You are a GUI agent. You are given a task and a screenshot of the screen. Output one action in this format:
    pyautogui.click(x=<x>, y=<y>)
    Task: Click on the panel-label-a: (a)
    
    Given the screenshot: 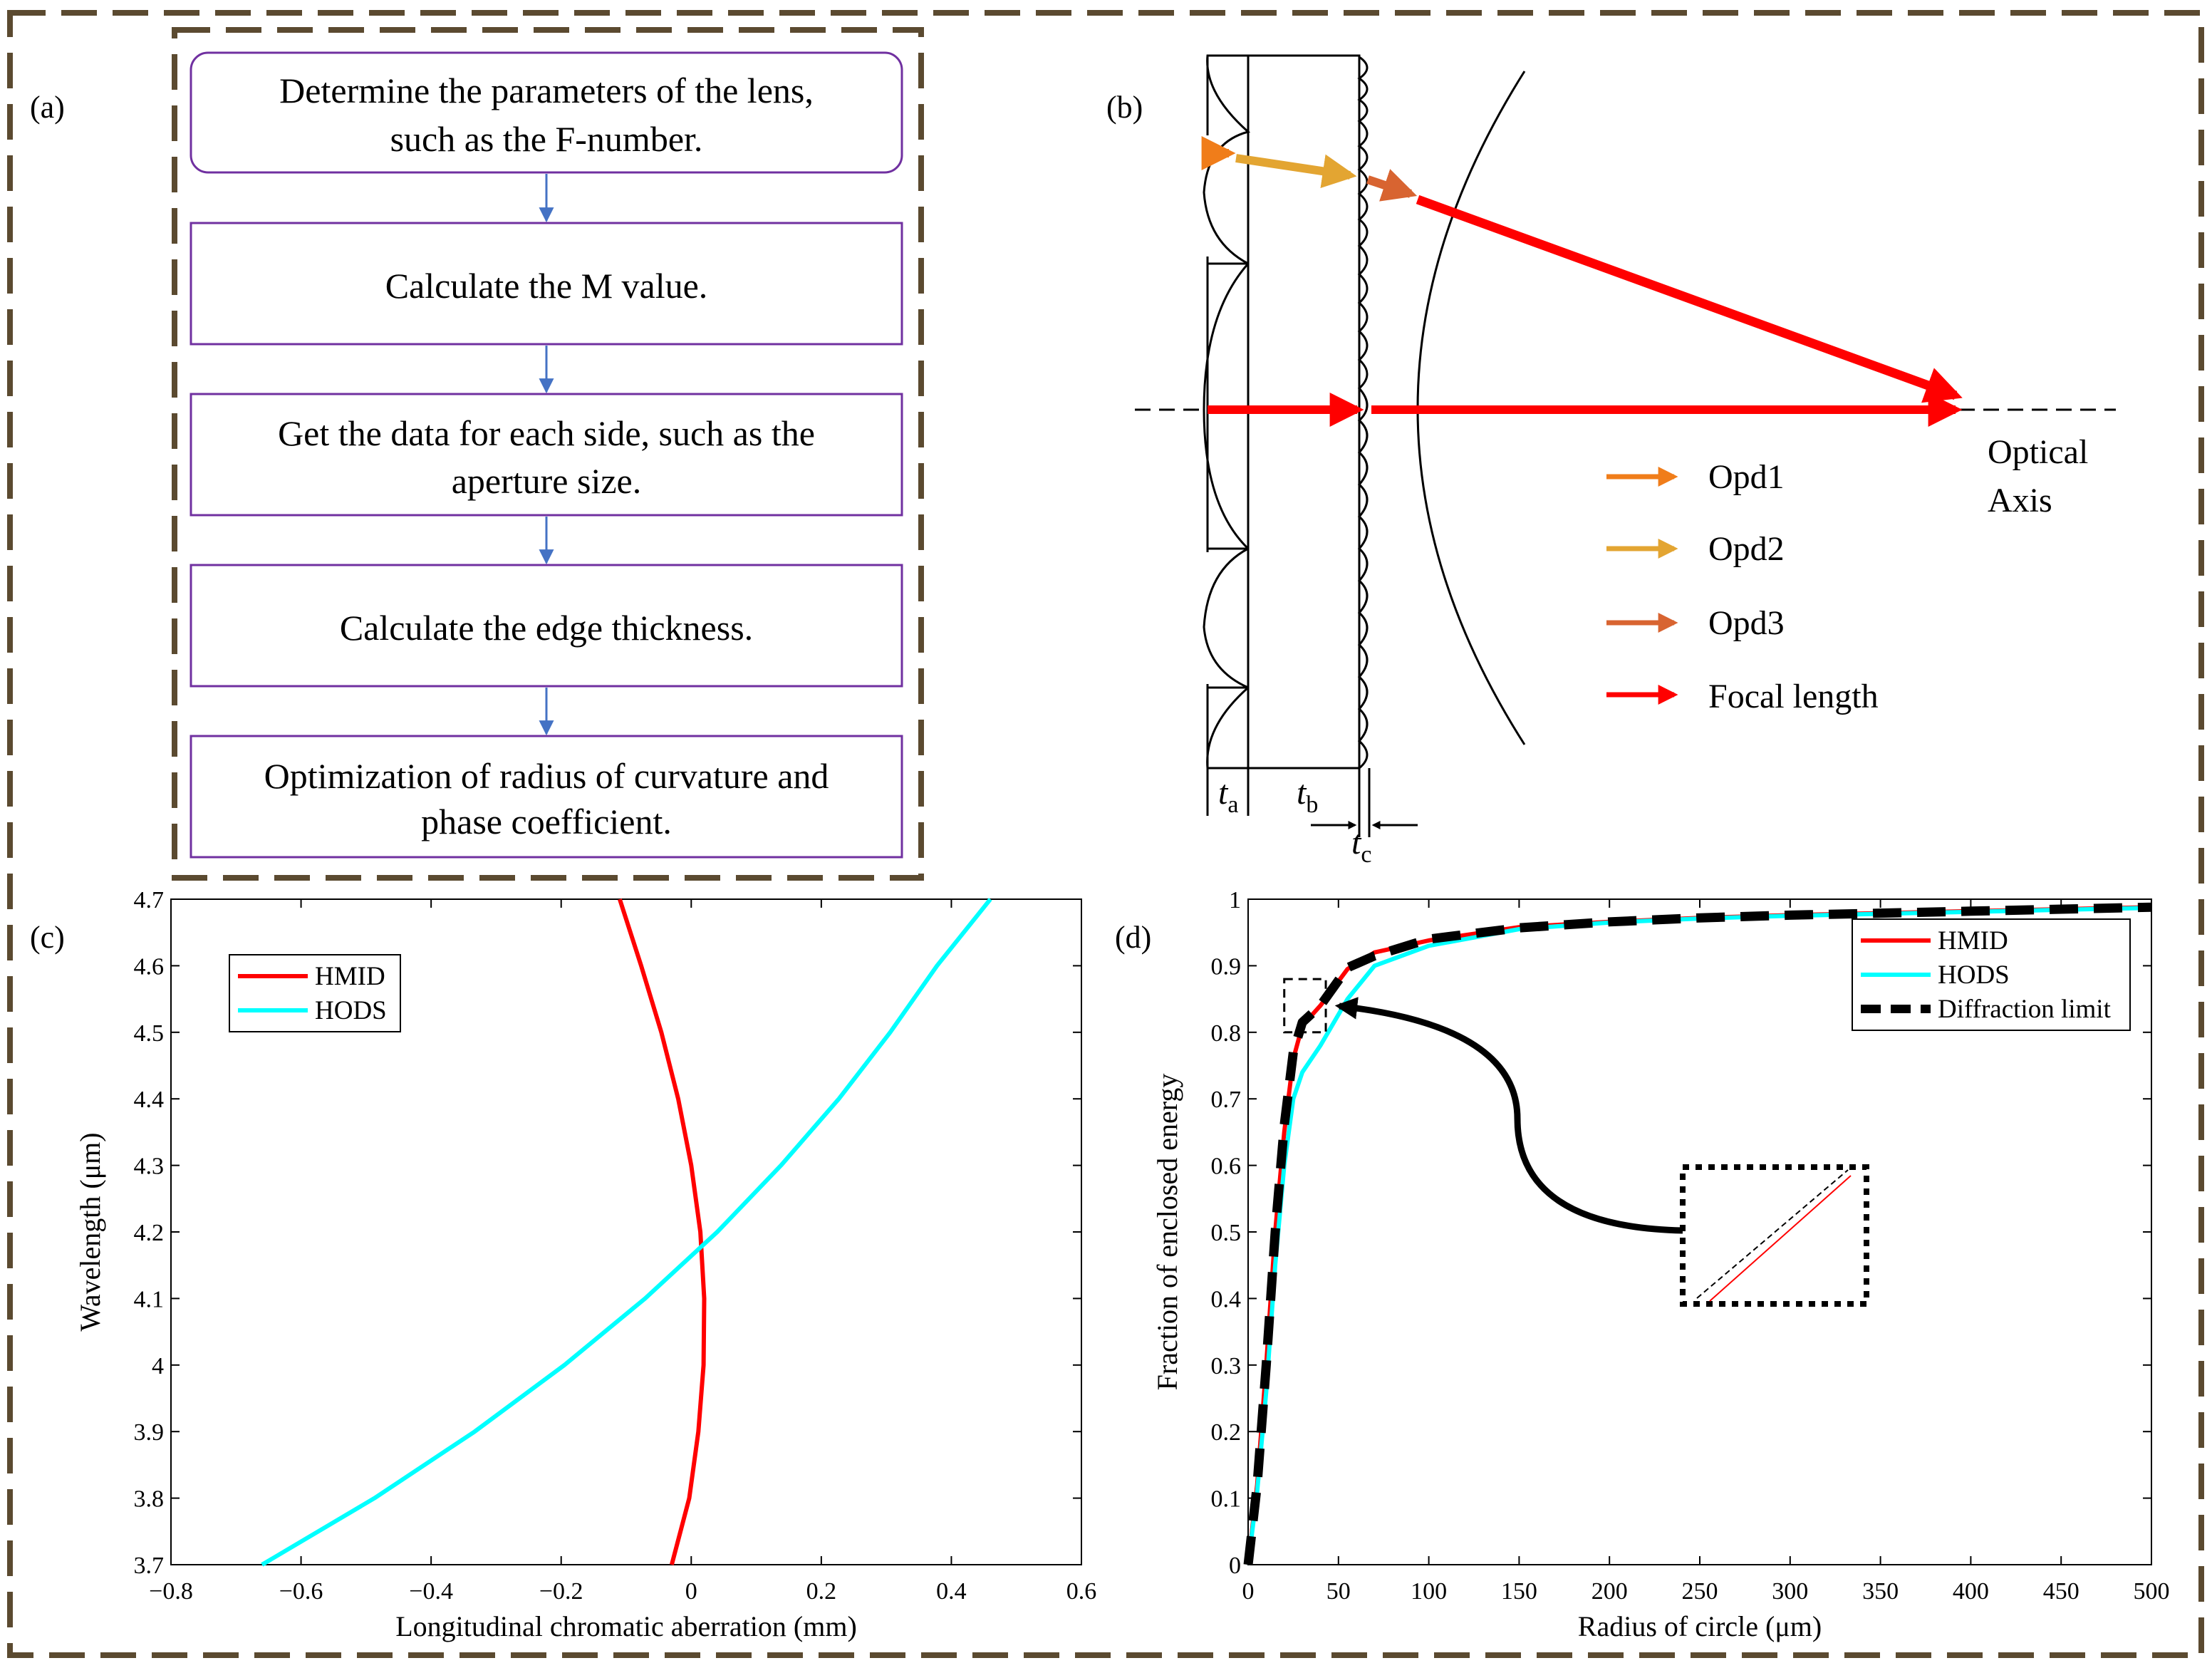 What is the action you would take?
    pyautogui.click(x=47, y=107)
    